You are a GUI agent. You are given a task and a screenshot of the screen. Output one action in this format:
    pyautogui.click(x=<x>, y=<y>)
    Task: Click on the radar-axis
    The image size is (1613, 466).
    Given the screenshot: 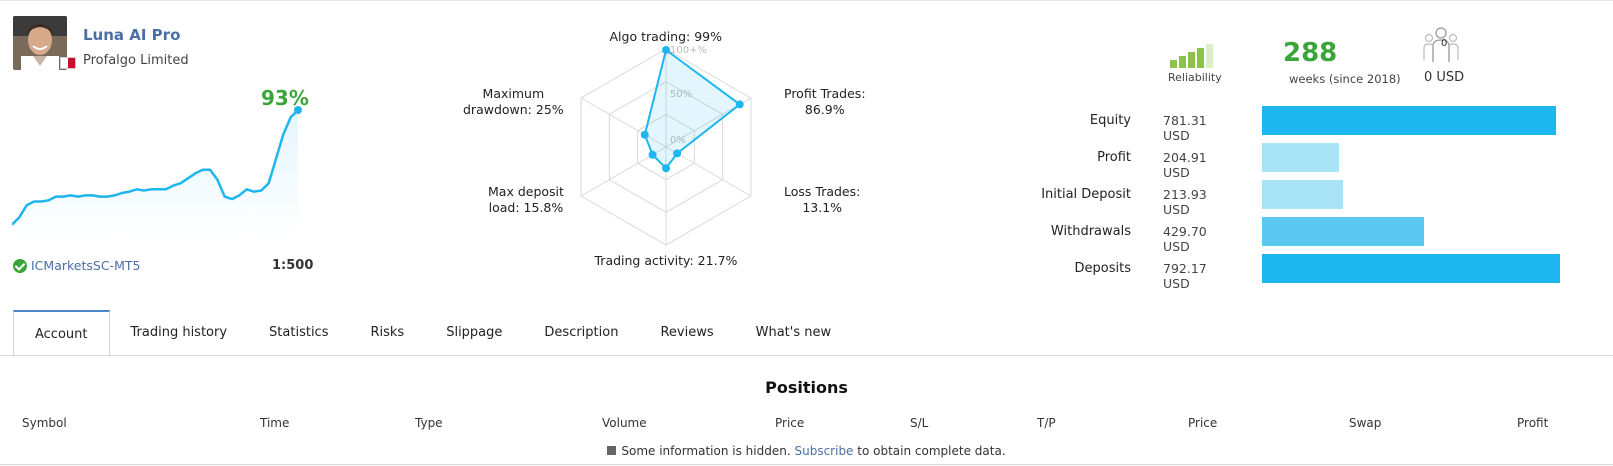 What is the action you would take?
    pyautogui.click(x=623, y=122)
    